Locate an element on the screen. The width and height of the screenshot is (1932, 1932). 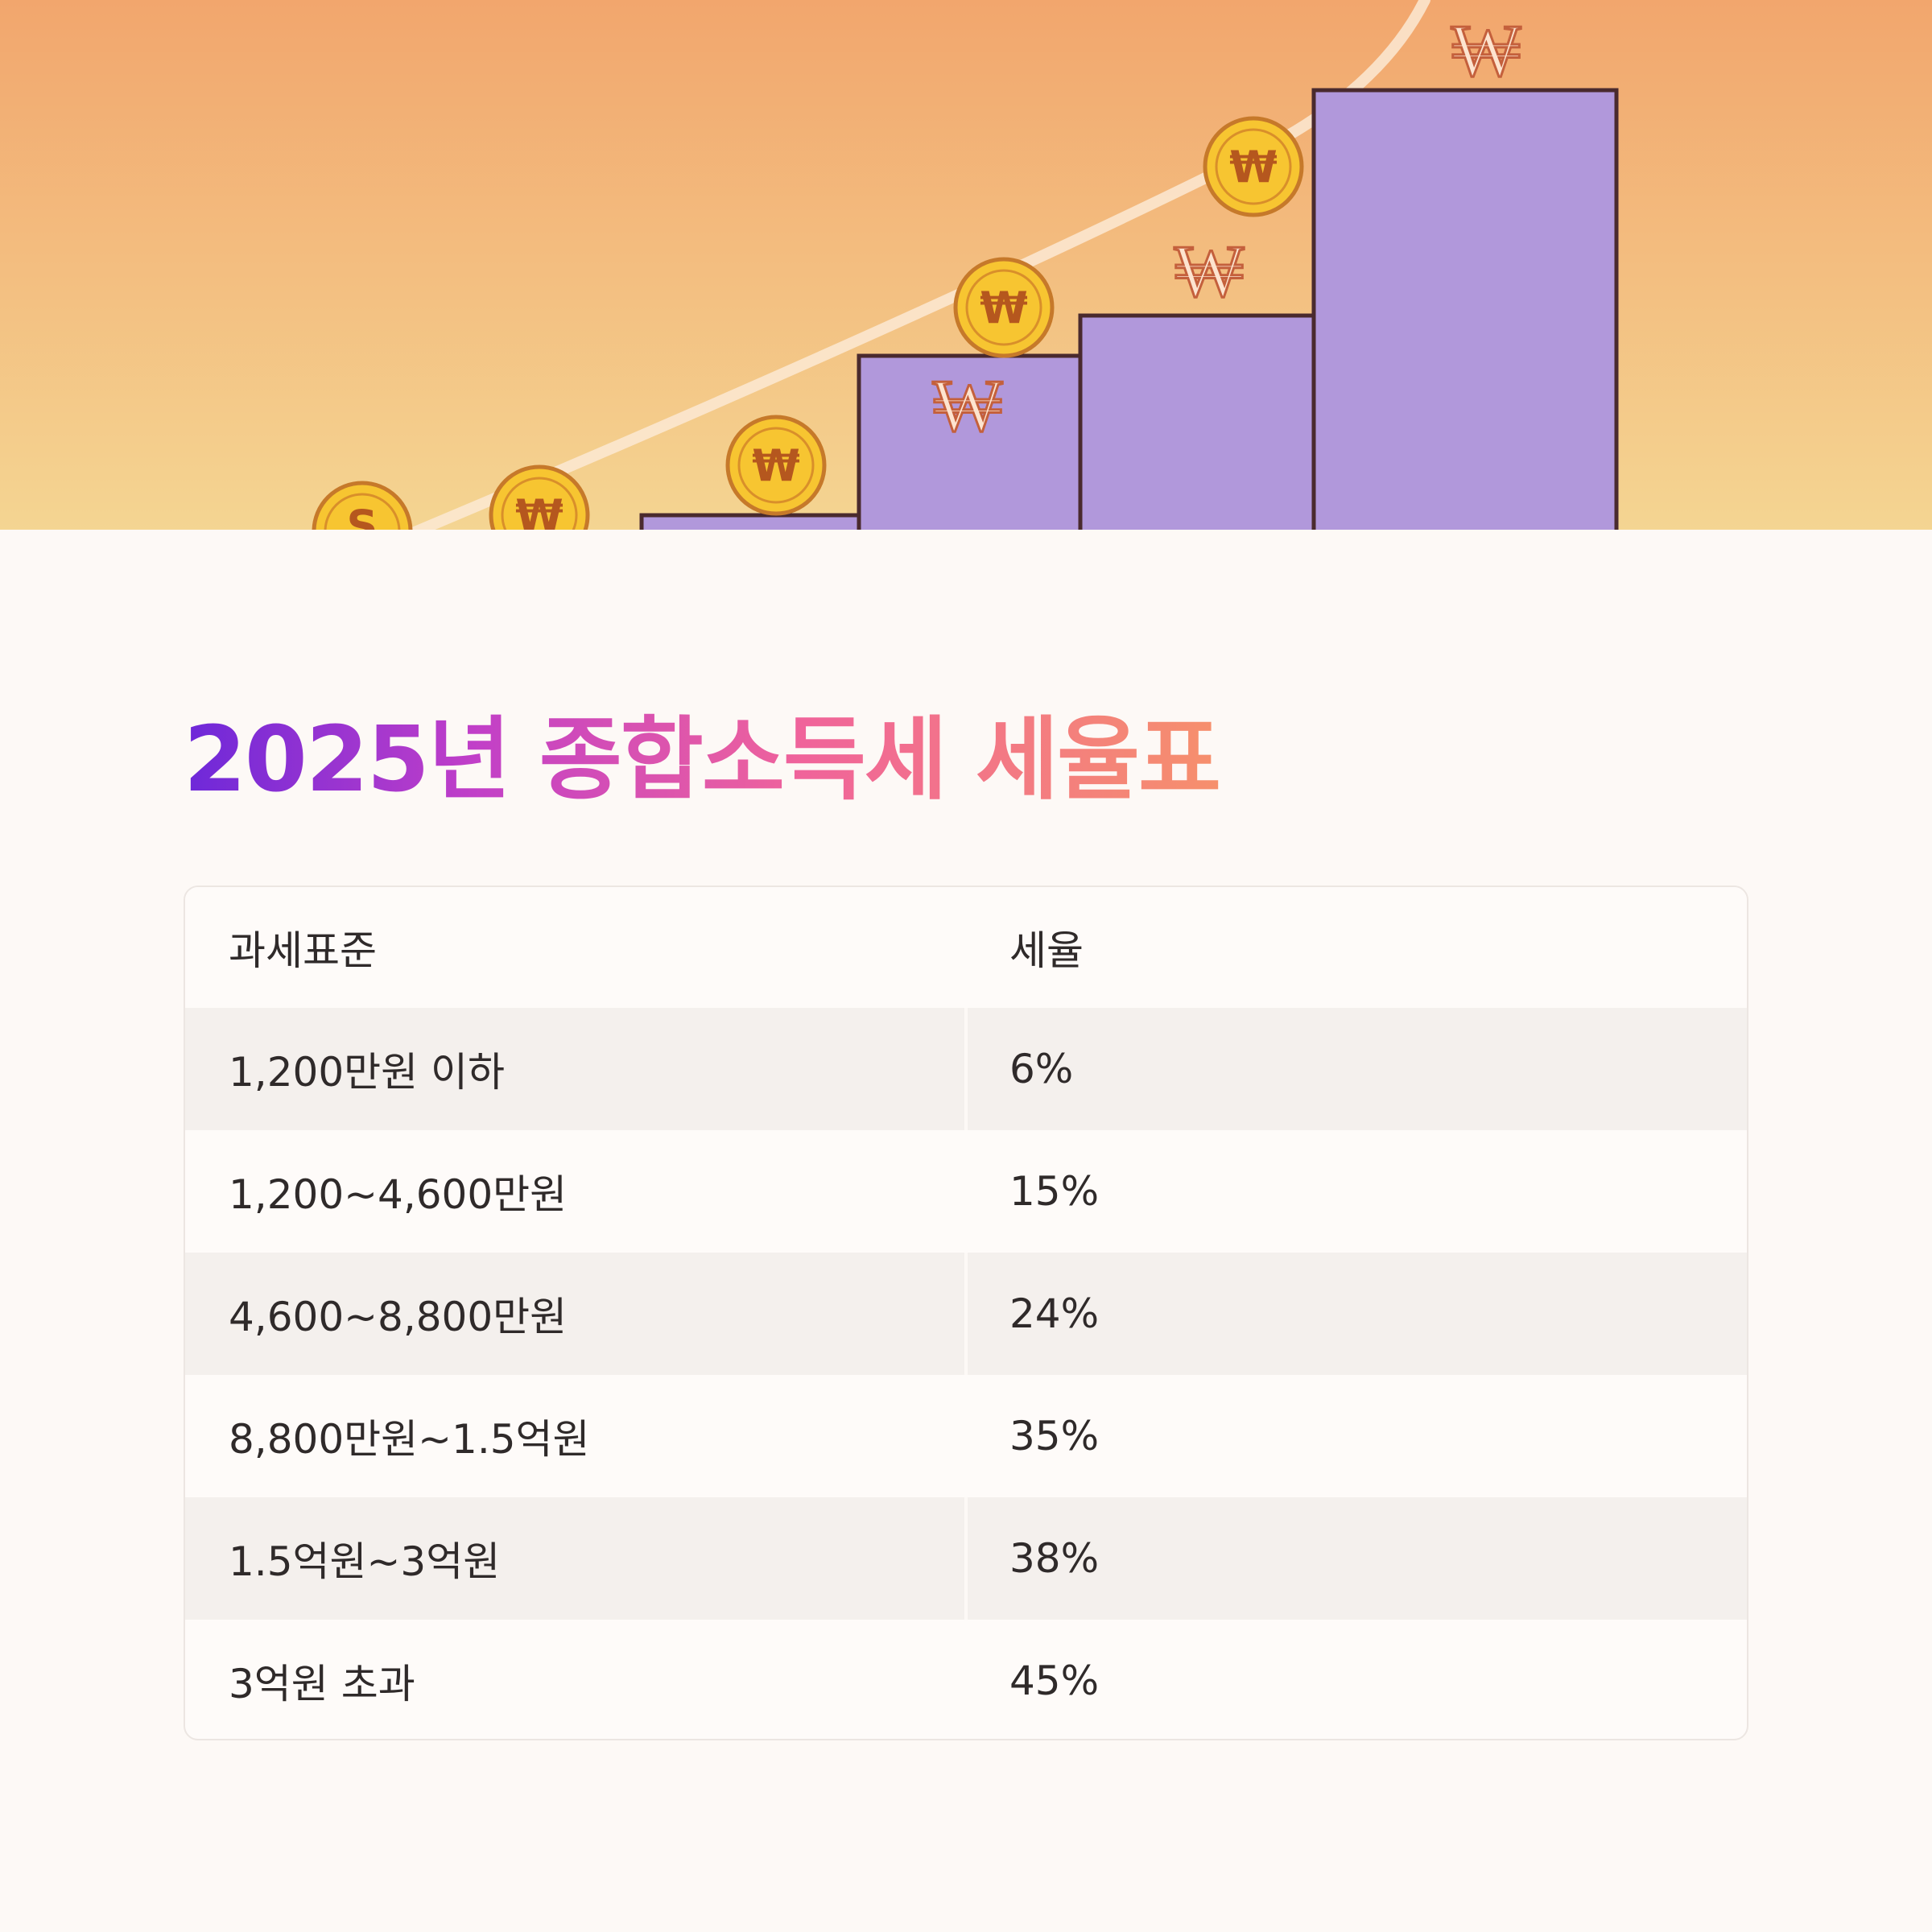
header-tax-rate: 세율 is located at coordinates (1046, 950).